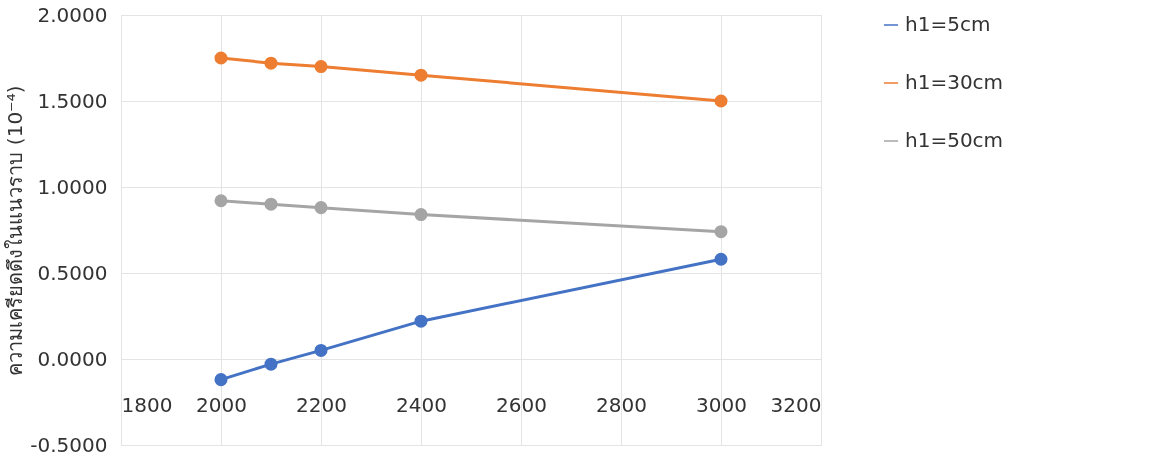  I want to click on x-tick-label: 2800, so click(621, 404).